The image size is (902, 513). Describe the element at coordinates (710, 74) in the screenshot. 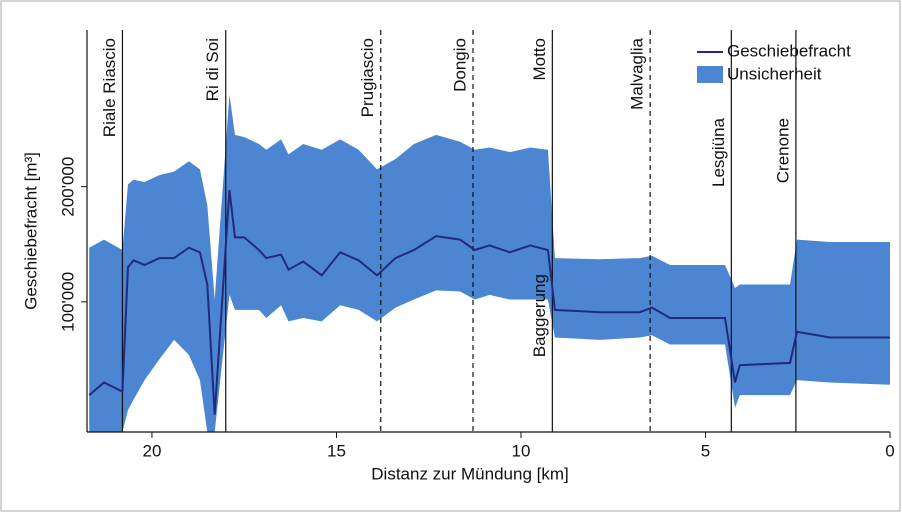

I see `legend-swatch` at that location.